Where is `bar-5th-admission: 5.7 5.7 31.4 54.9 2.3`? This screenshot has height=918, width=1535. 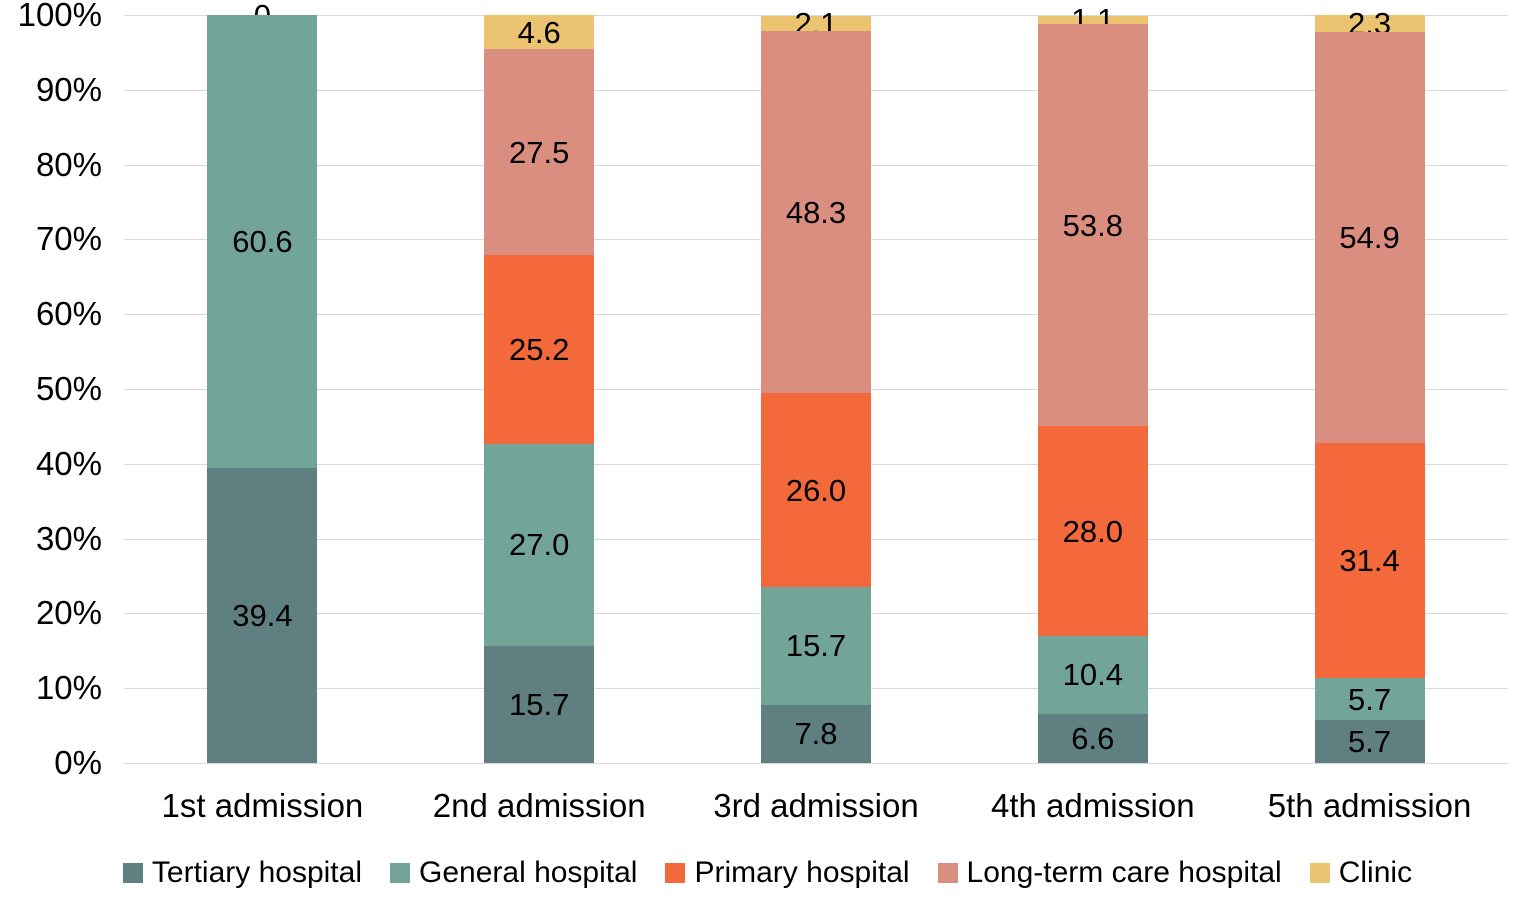
bar-5th-admission: 5.7 5.7 31.4 54.9 2.3 is located at coordinates (1369, 385).